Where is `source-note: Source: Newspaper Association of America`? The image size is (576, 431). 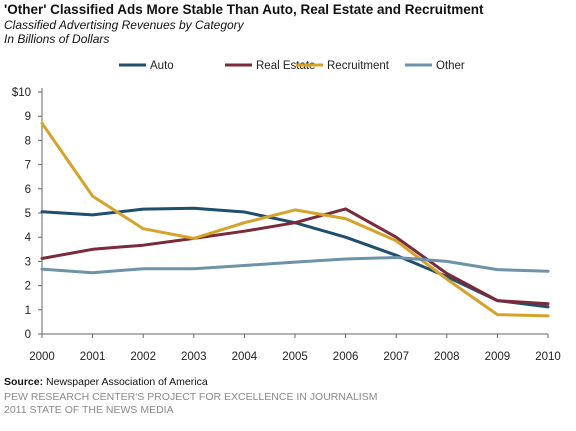 source-note: Source: Newspaper Association of America is located at coordinates (106, 382).